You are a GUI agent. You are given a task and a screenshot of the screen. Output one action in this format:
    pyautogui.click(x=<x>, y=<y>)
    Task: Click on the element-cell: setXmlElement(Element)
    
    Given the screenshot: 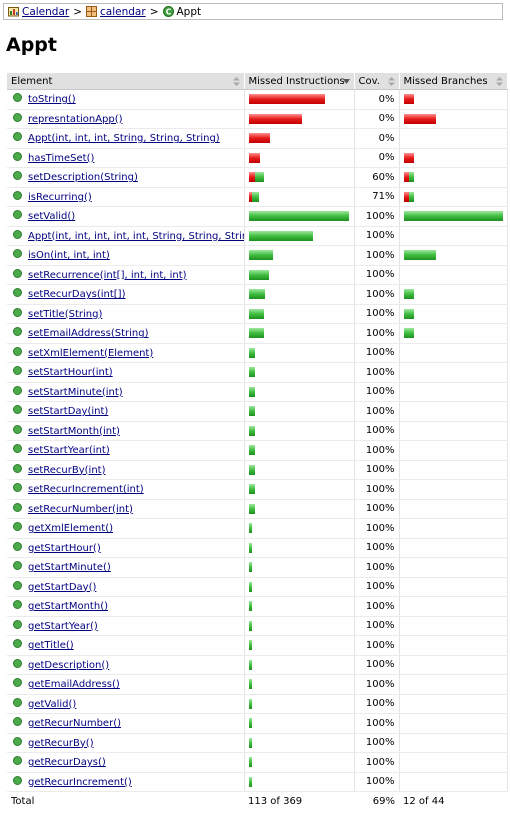 What is the action you would take?
    pyautogui.click(x=126, y=353)
    